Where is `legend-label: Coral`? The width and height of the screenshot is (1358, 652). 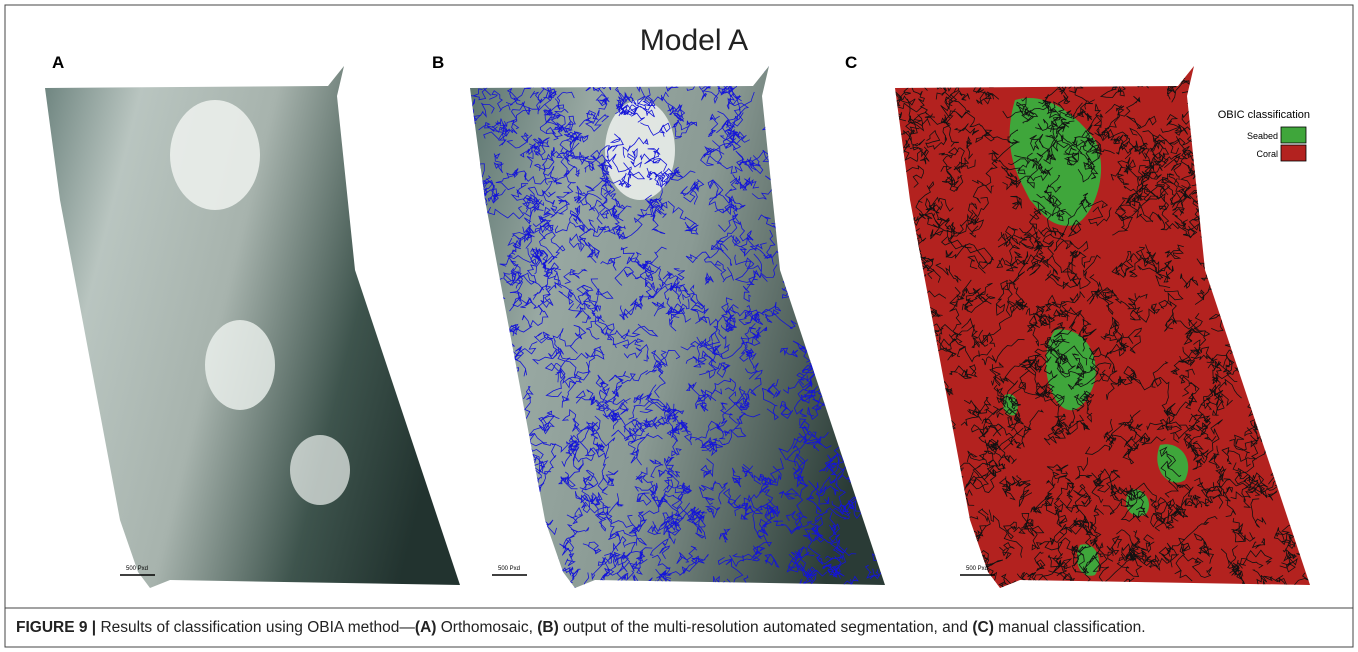
legend-label: Coral is located at coordinates (1267, 154).